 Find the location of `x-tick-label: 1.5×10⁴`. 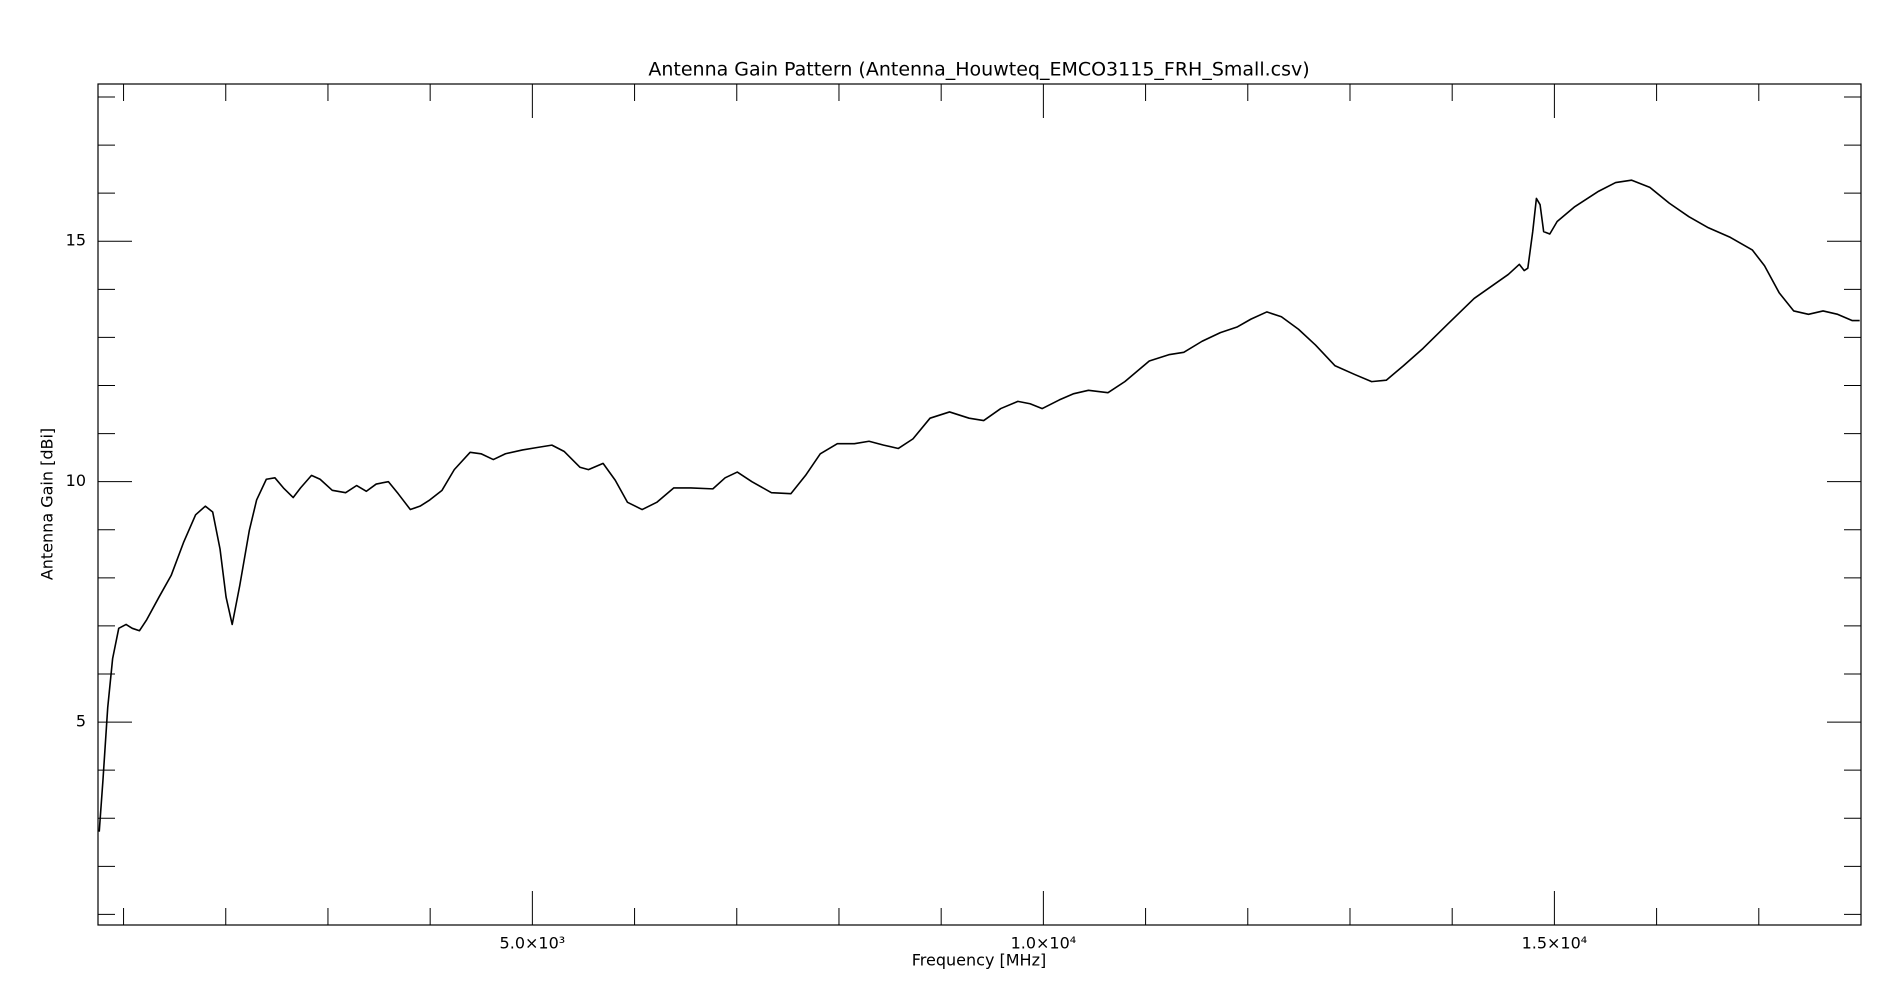

x-tick-label: 1.5×10⁴ is located at coordinates (1555, 943).